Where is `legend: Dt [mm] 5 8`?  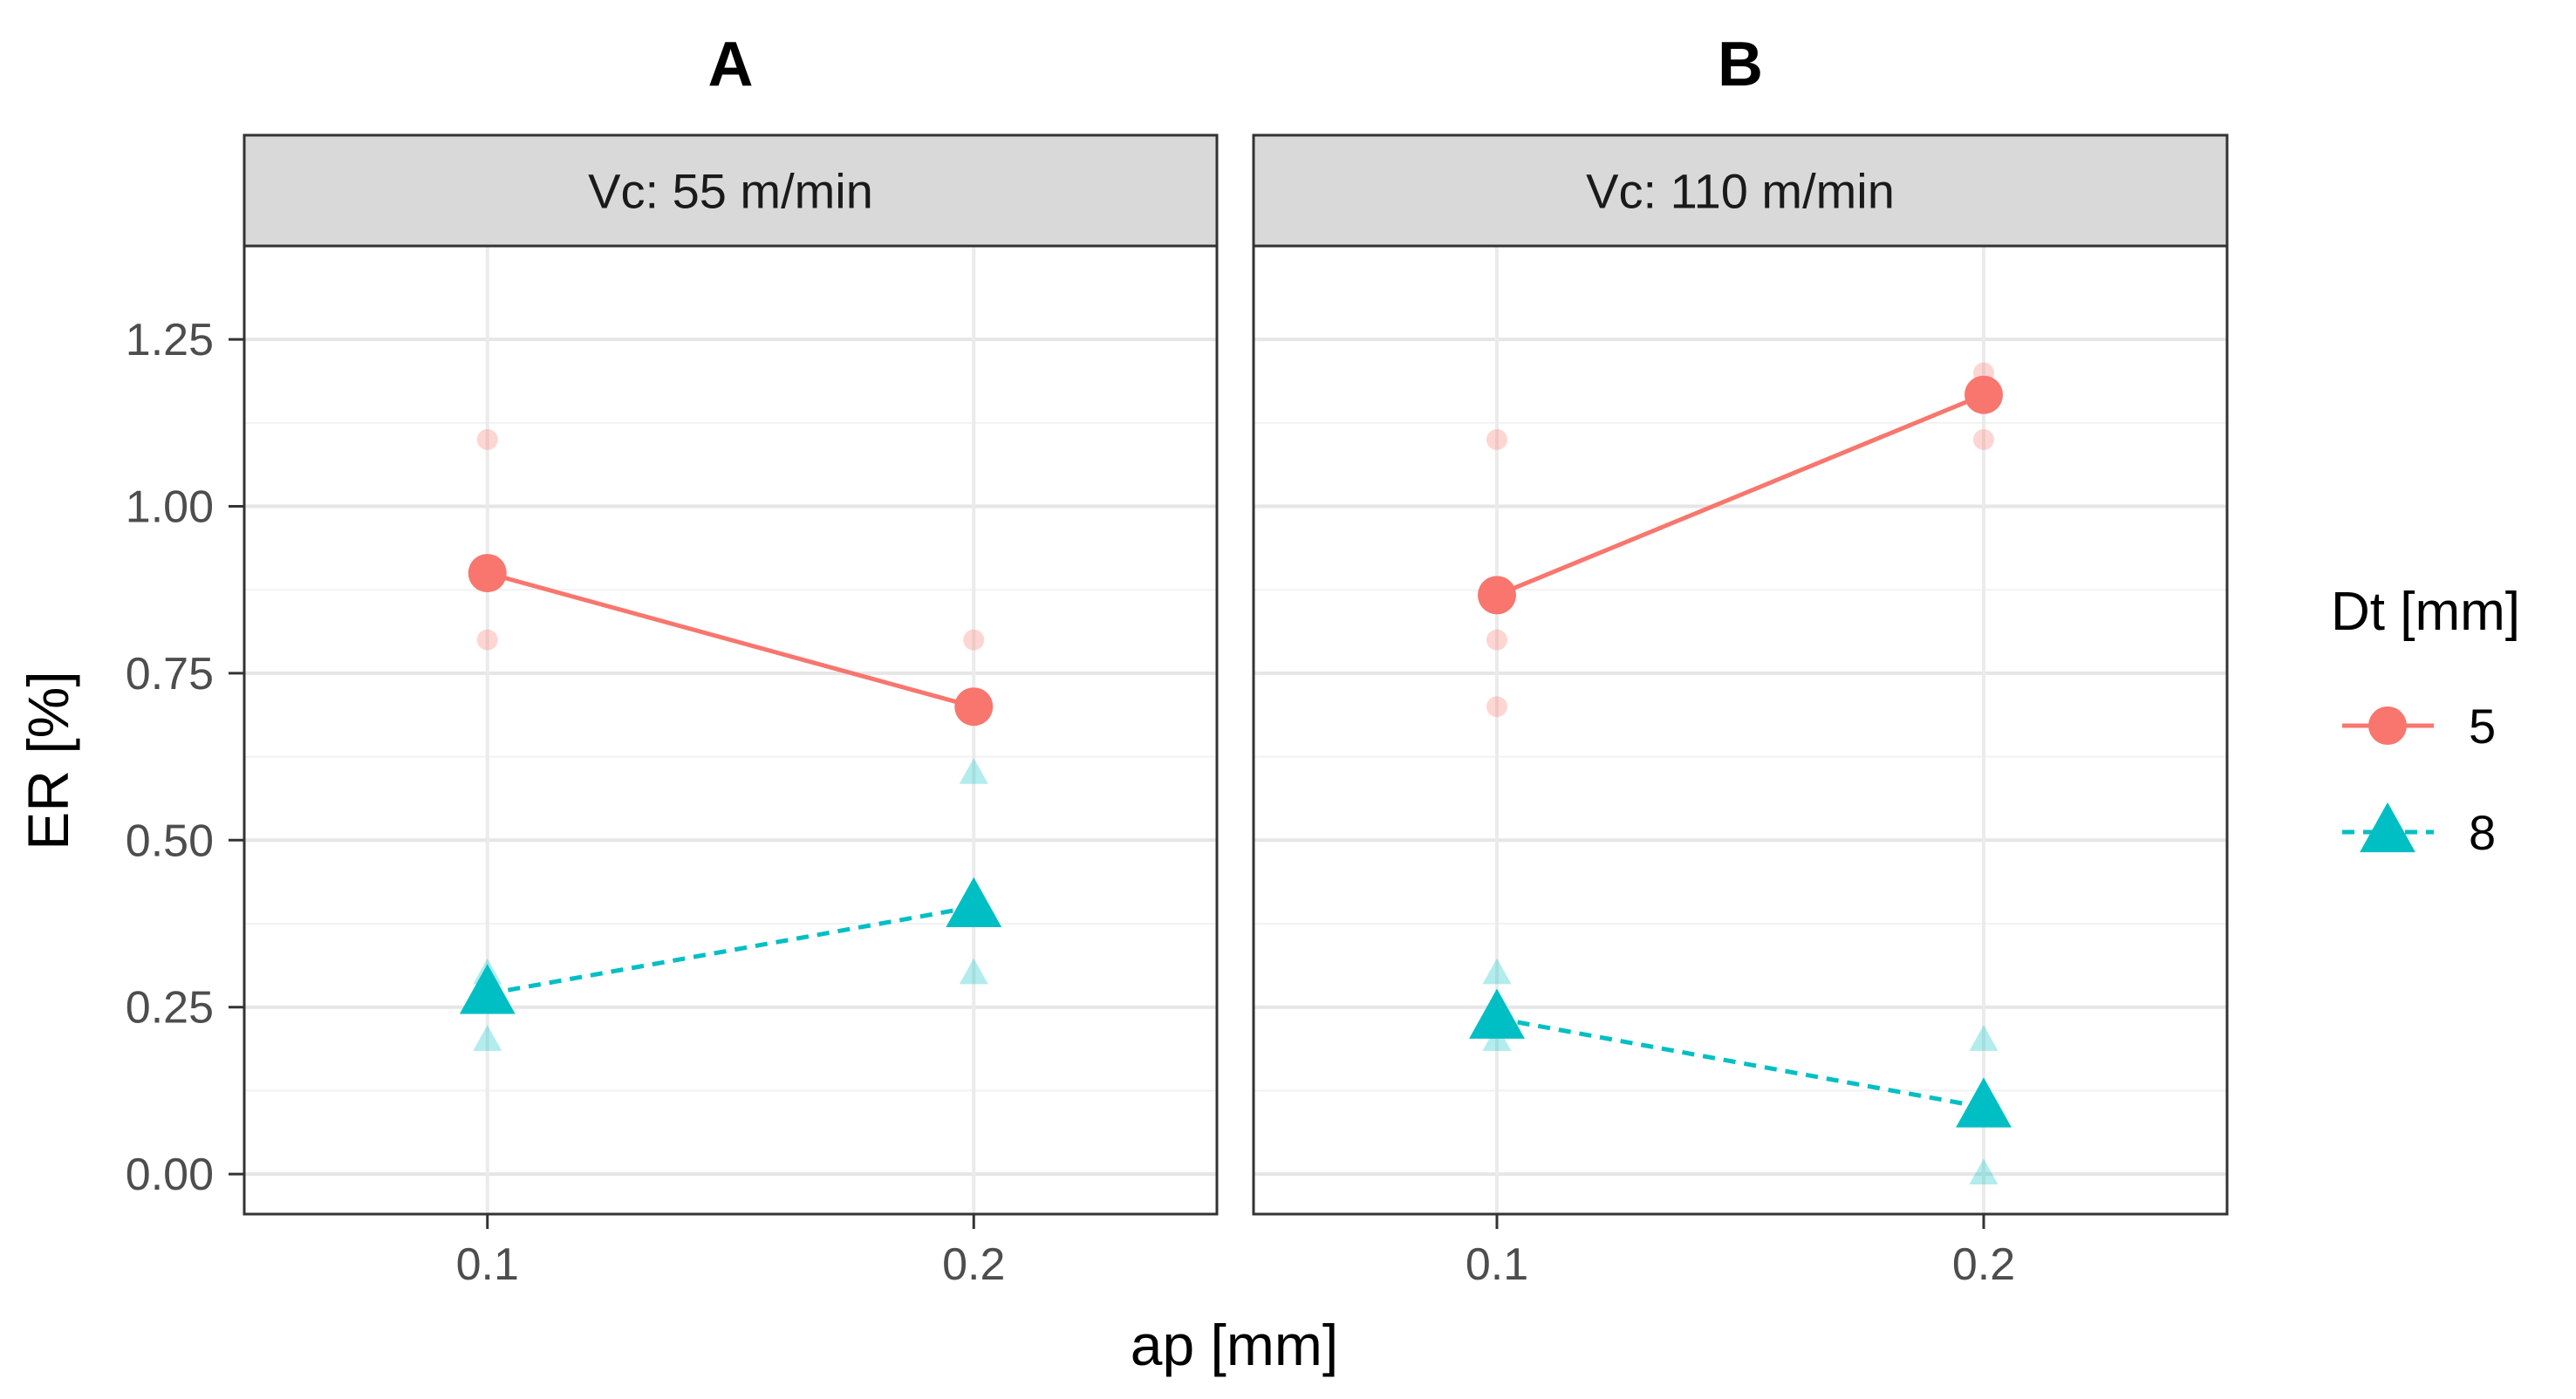 legend: Dt [mm] 5 8 is located at coordinates (2425, 721).